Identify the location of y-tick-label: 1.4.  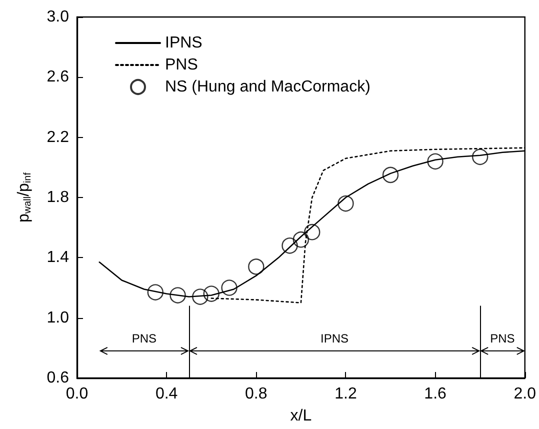
(58, 257).